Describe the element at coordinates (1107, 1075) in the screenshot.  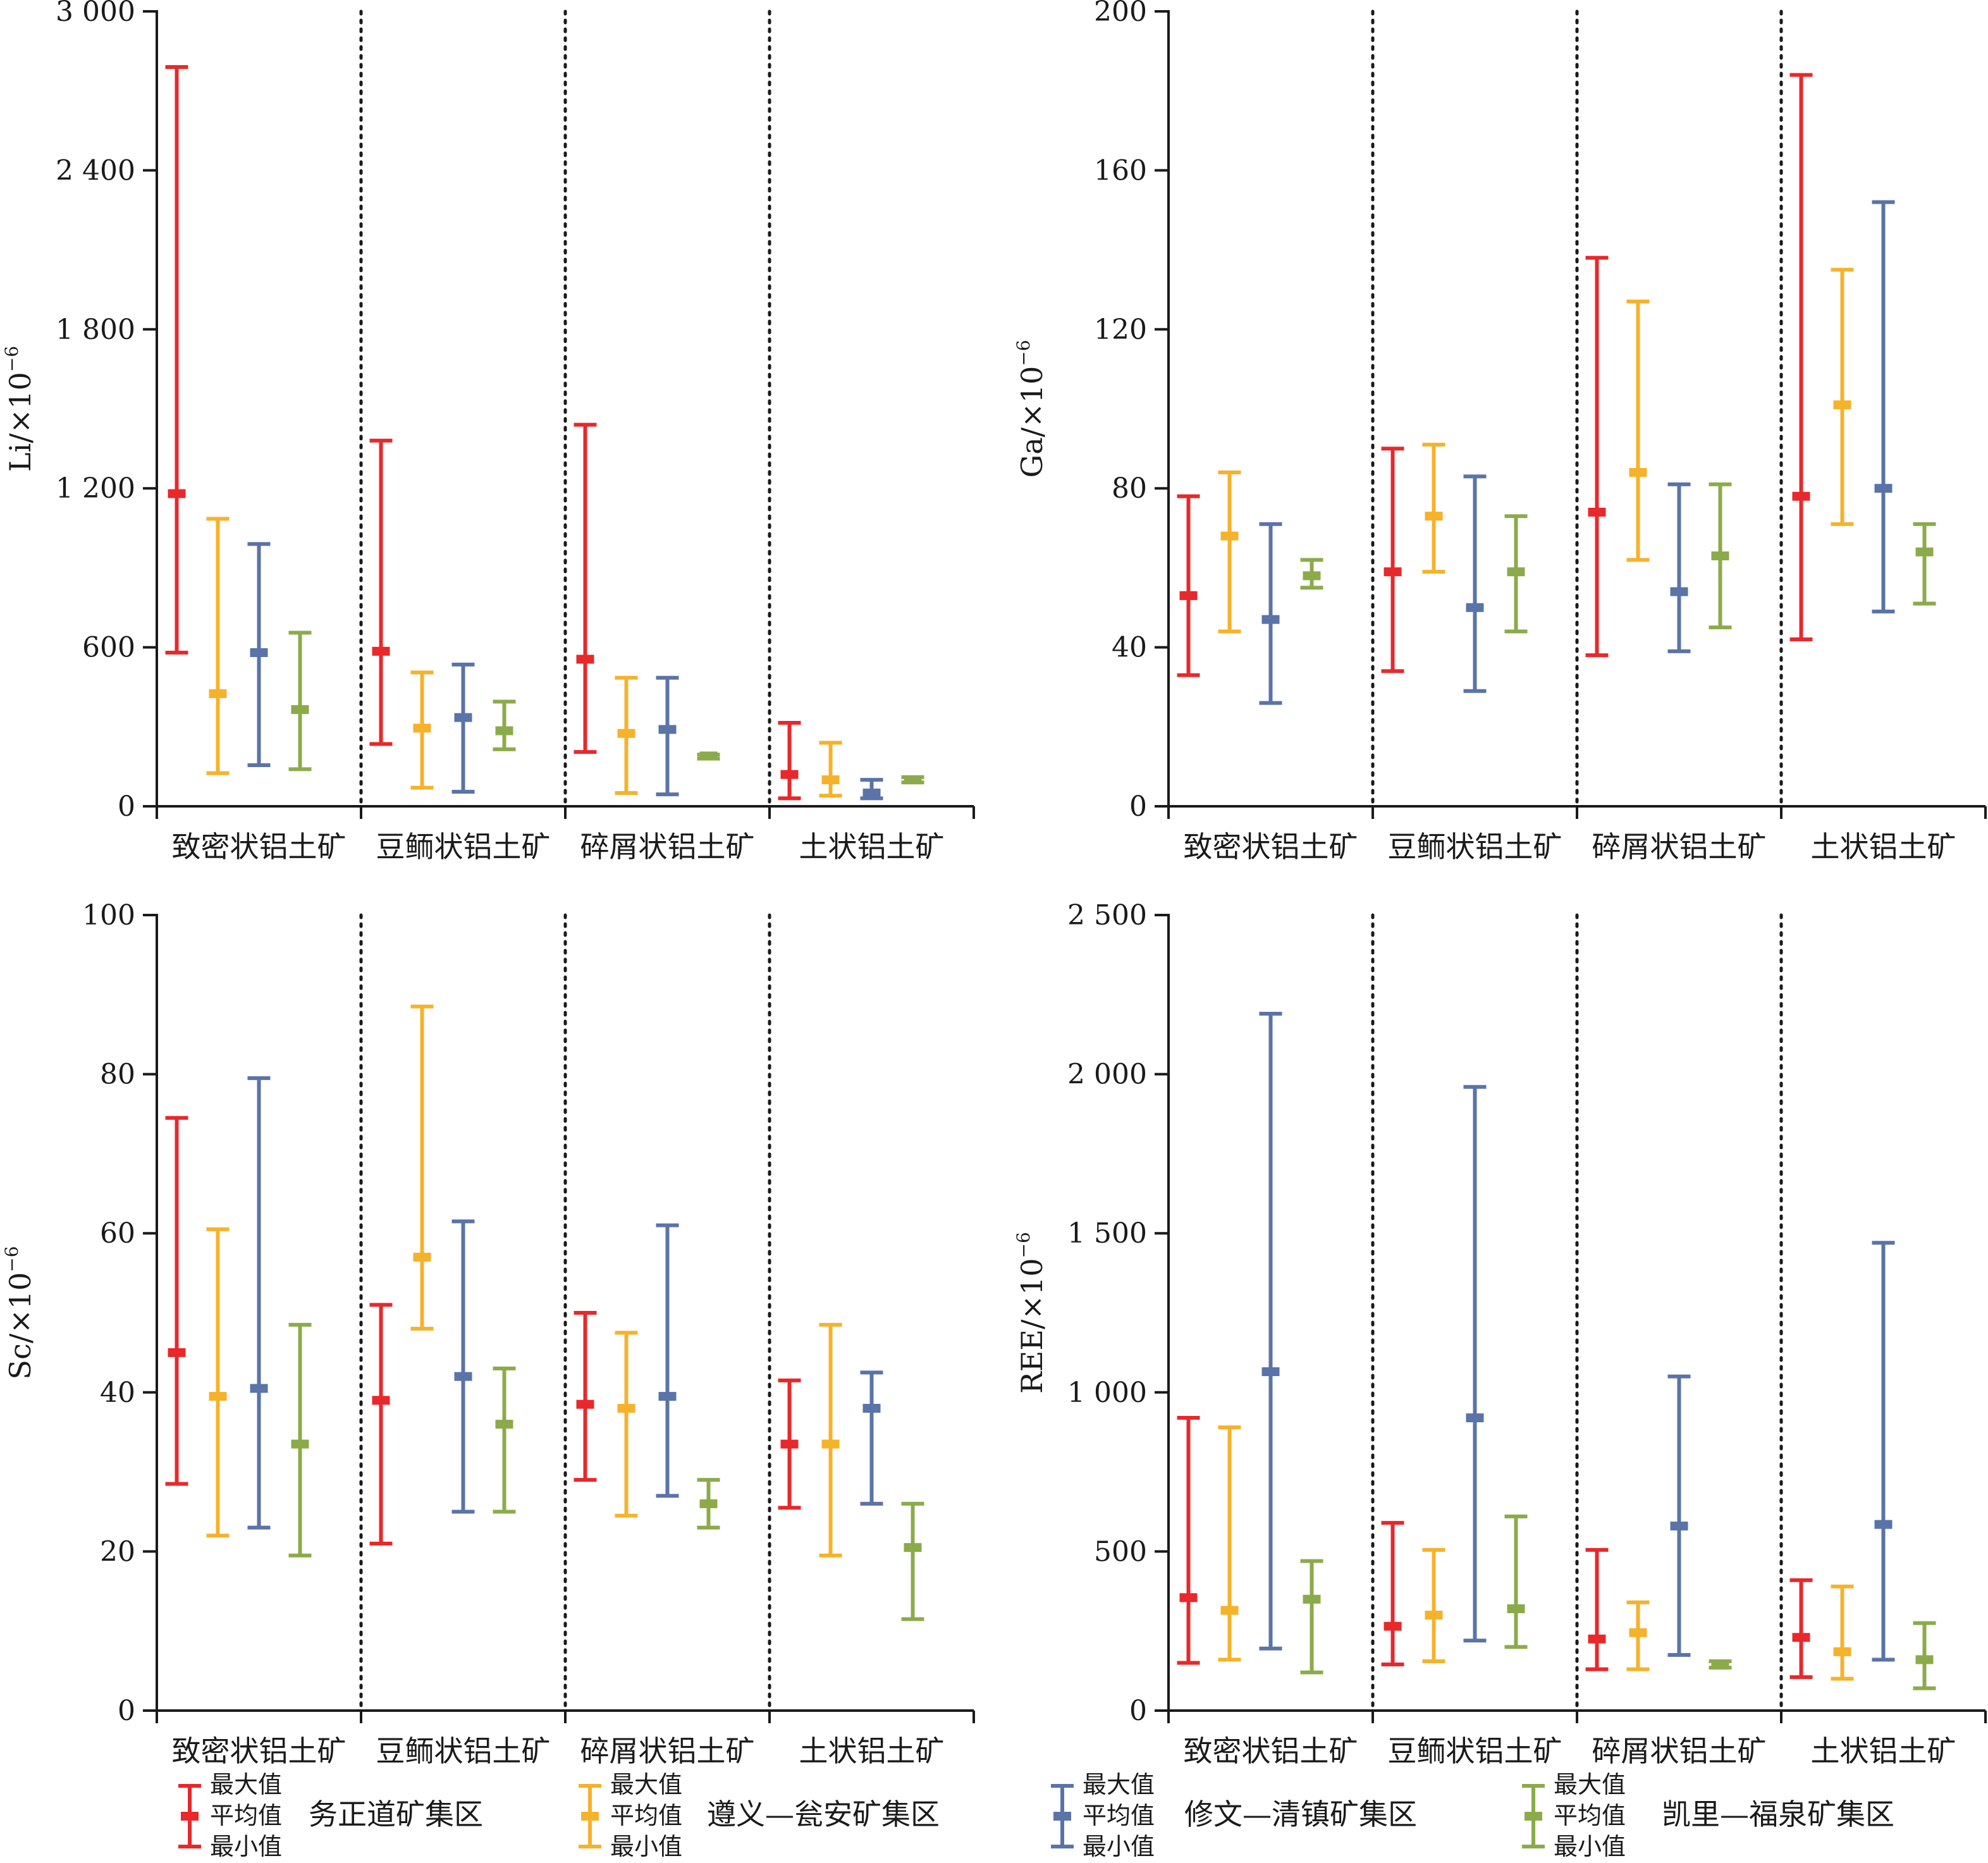
I see `y-tick-label: 2 000` at that location.